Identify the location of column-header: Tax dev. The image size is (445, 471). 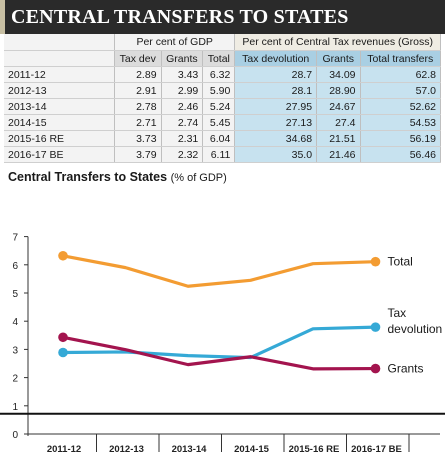
(138, 58).